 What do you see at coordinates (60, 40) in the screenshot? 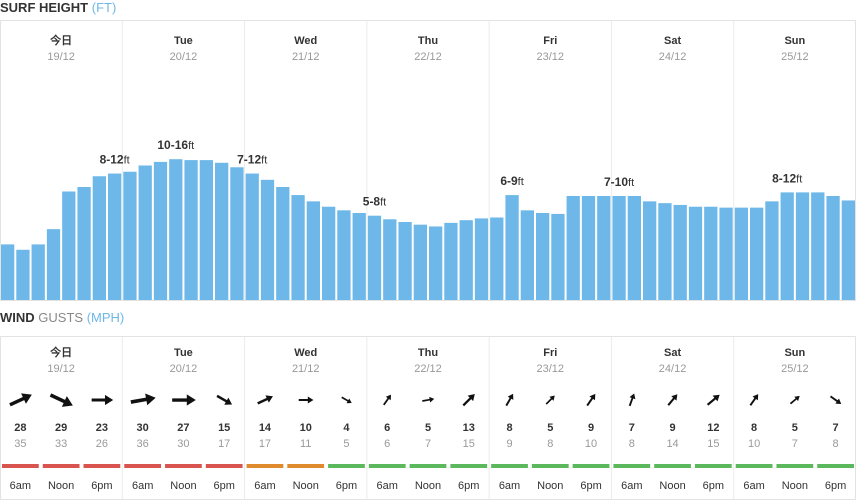
I see `day-label: 今日` at bounding box center [60, 40].